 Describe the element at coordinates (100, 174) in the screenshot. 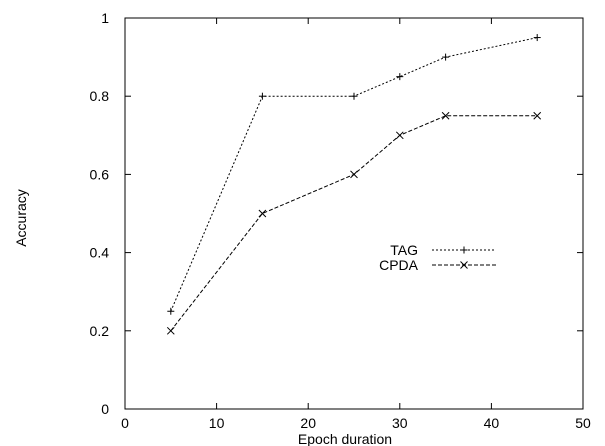

I see `y-tick-label: 0.6` at that location.